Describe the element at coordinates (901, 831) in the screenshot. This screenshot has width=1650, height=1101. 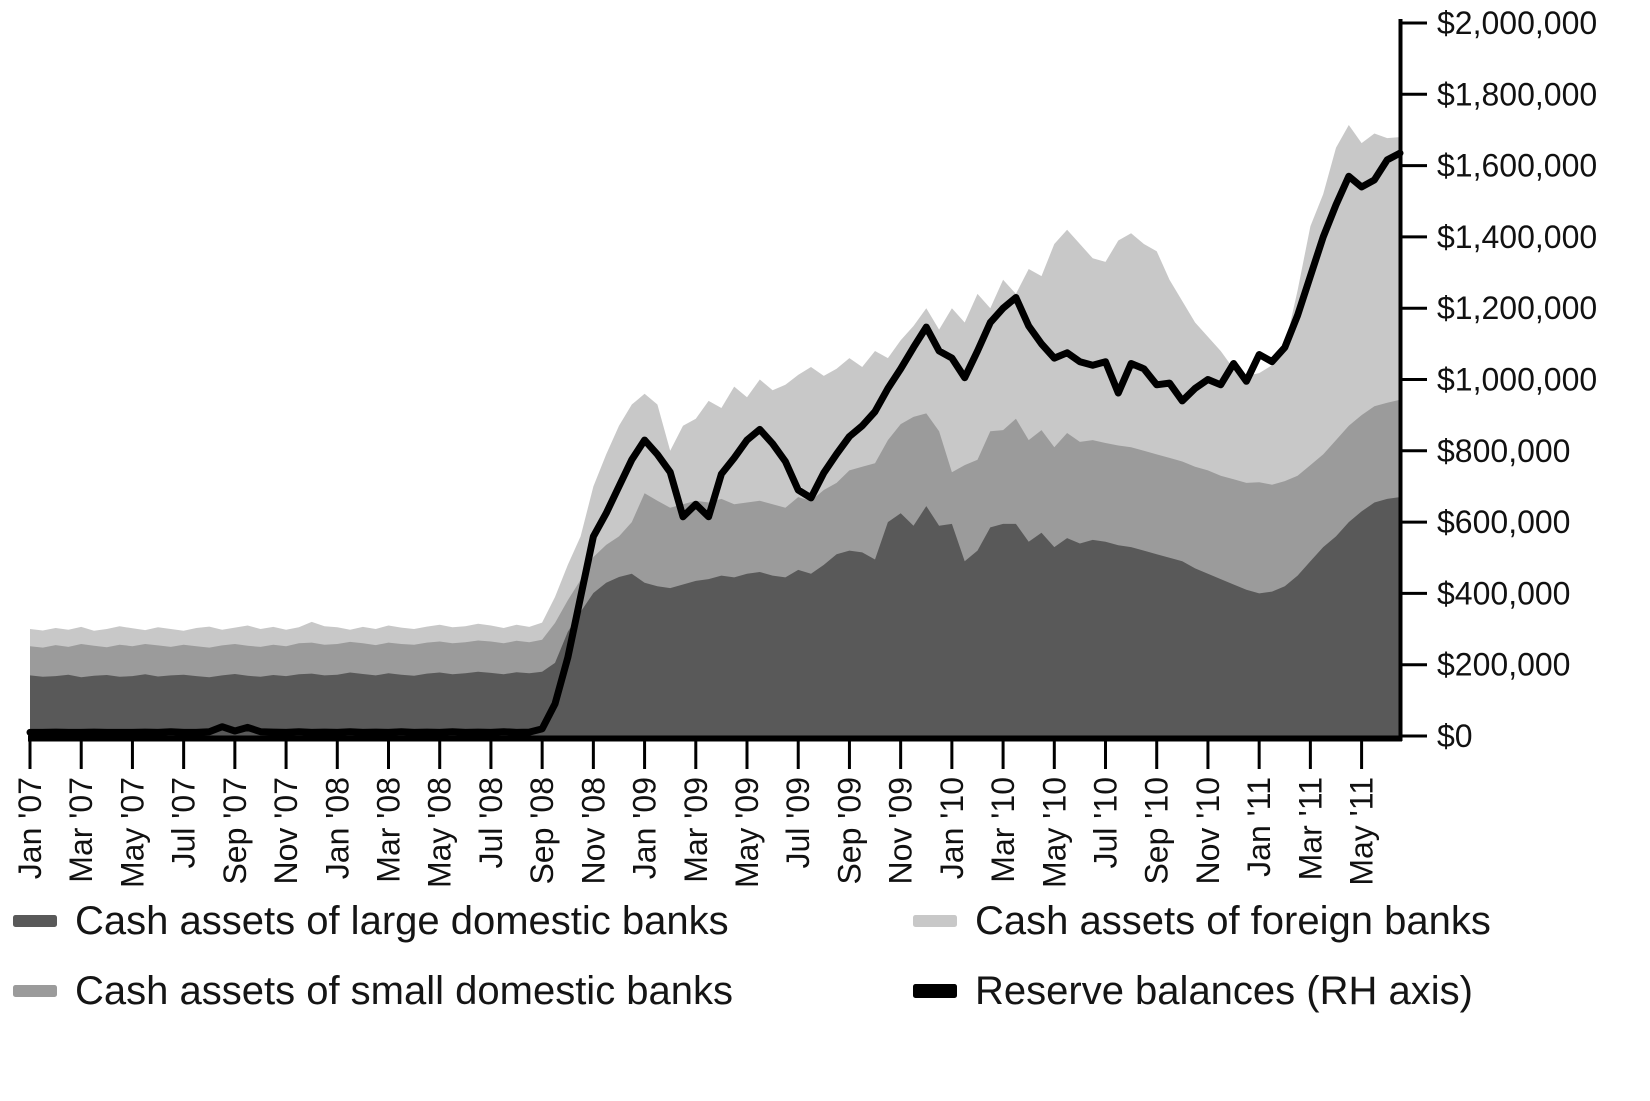
I see `x-axis-label: Nov '09` at that location.